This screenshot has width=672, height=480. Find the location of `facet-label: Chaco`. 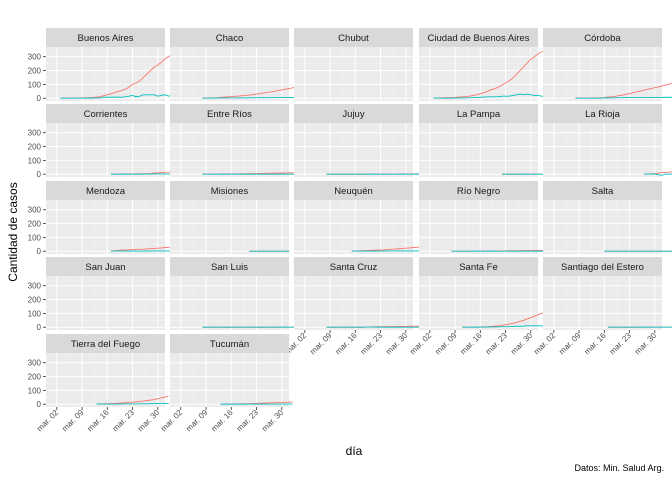

facet-label: Chaco is located at coordinates (229, 38).